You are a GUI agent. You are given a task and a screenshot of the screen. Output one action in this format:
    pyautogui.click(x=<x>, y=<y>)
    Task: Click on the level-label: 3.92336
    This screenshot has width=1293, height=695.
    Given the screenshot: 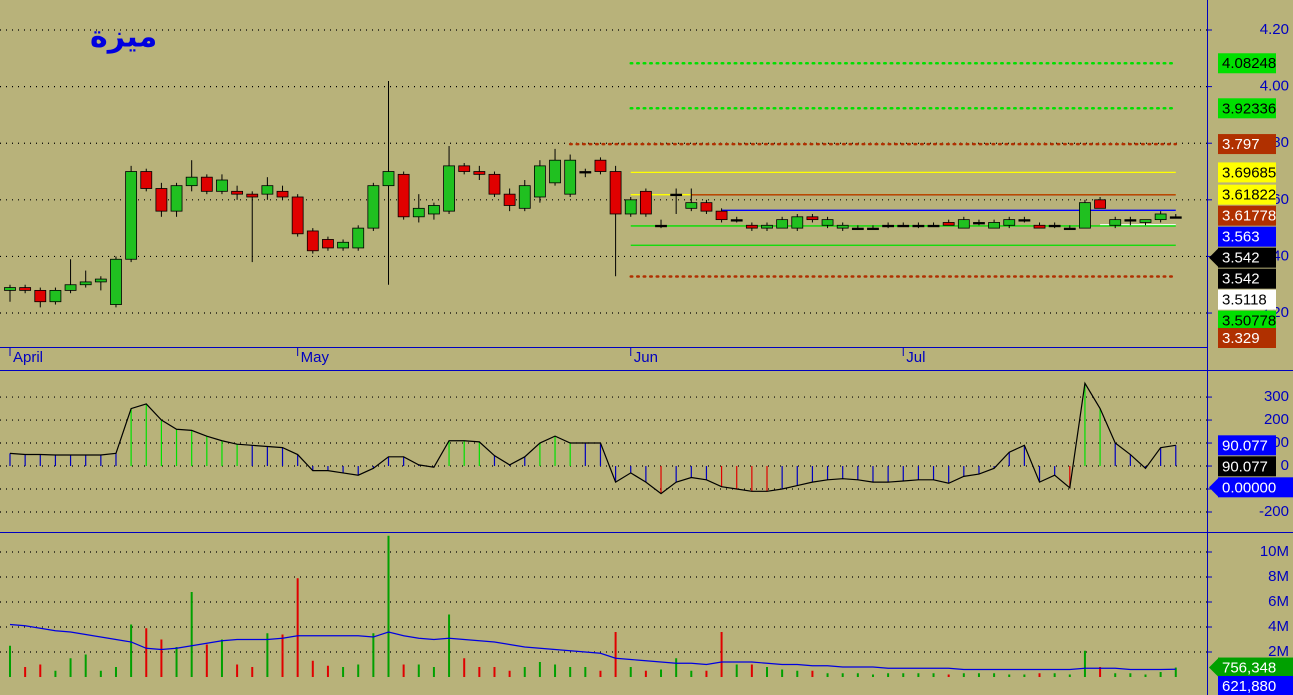 What is the action you would take?
    pyautogui.click(x=1249, y=108)
    